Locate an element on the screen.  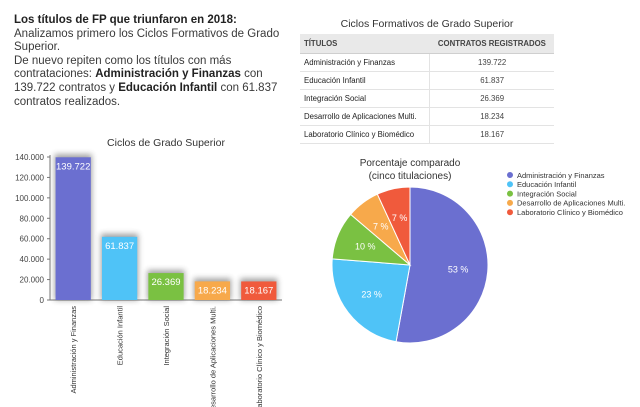
table-title: Ciclos Formativos de Grado Superior is located at coordinates (427, 24).